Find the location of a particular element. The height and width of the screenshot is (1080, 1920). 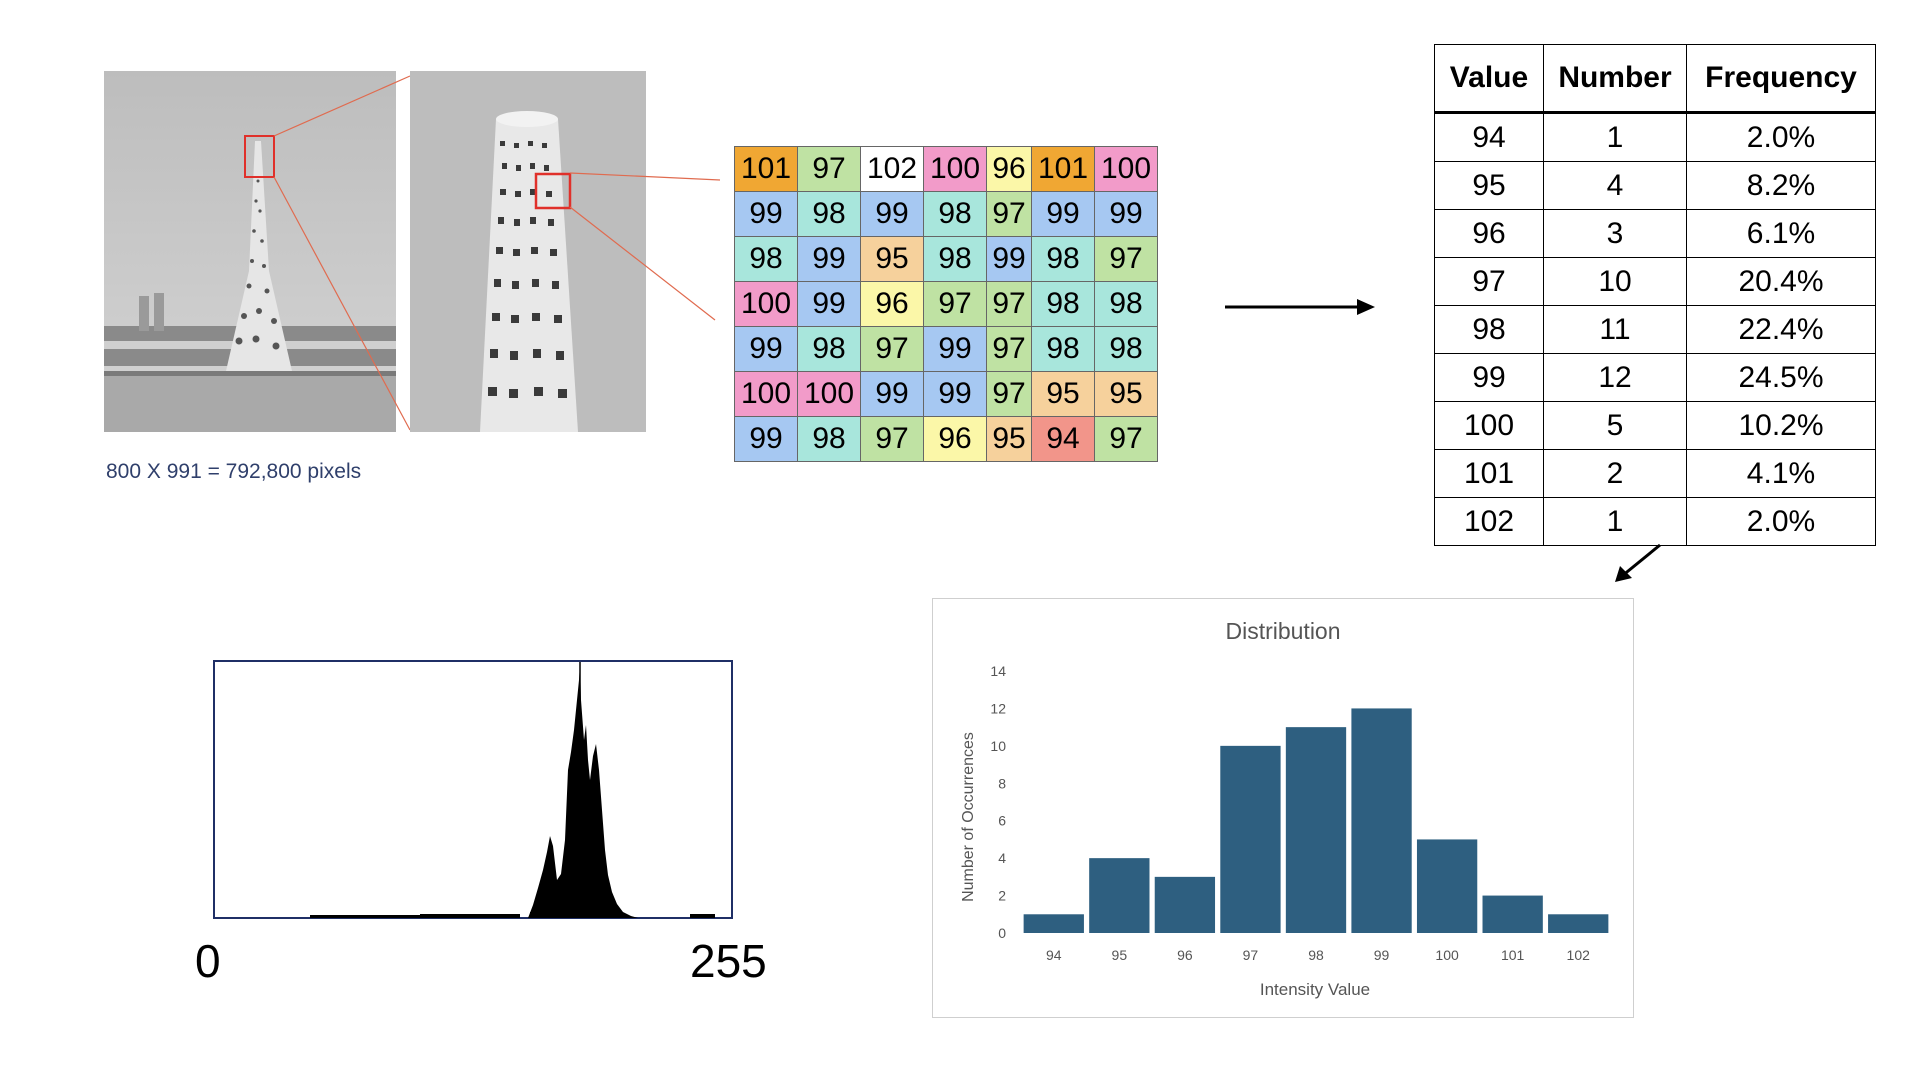

frequency-header-cell: Value is located at coordinates (1489, 79).